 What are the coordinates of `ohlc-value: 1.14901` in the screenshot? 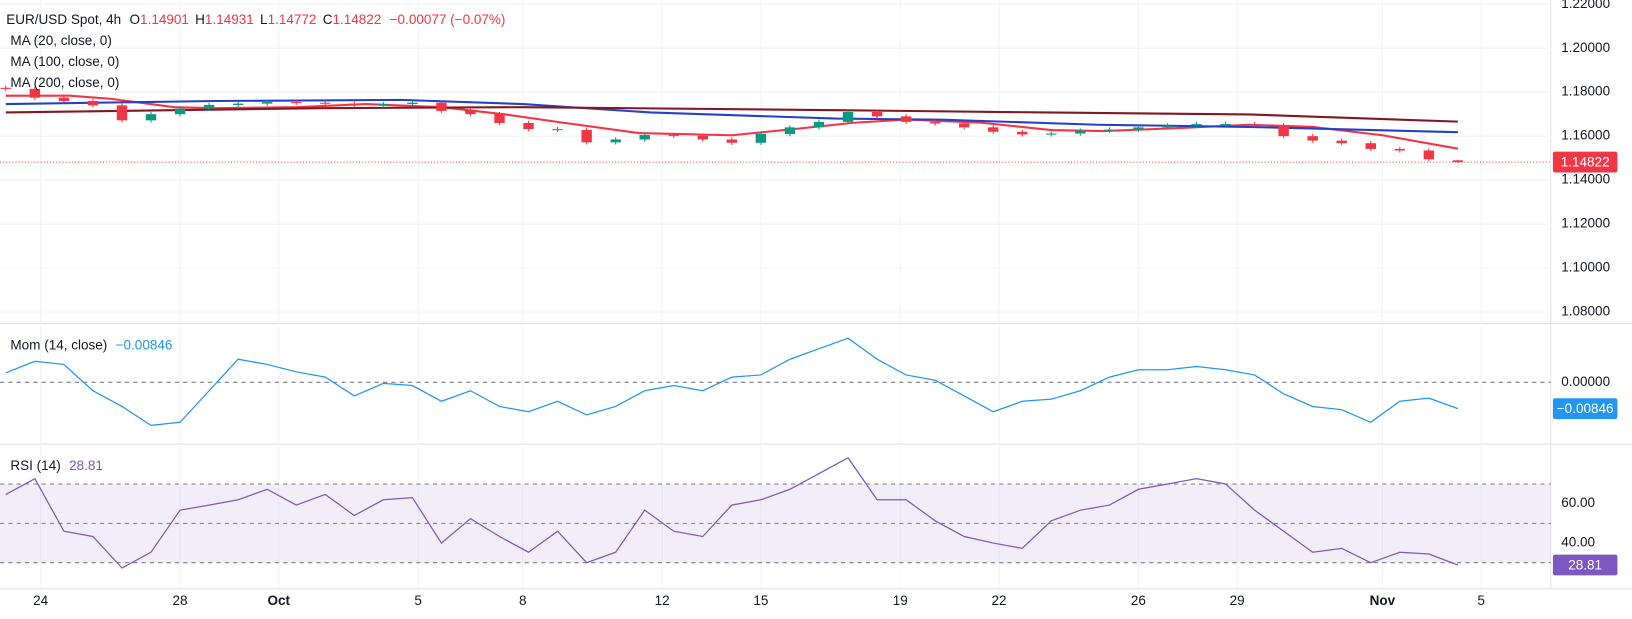 It's located at (164, 18).